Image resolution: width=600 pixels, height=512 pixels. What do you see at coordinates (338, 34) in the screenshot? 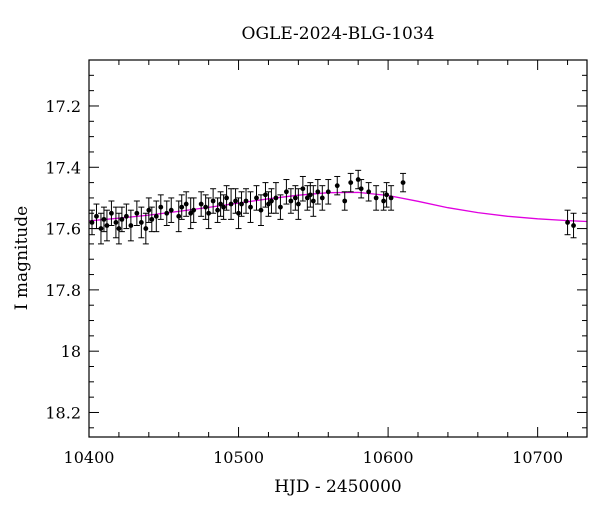
I see `chart-title: OGLE-2024-BLG-1034` at bounding box center [338, 34].